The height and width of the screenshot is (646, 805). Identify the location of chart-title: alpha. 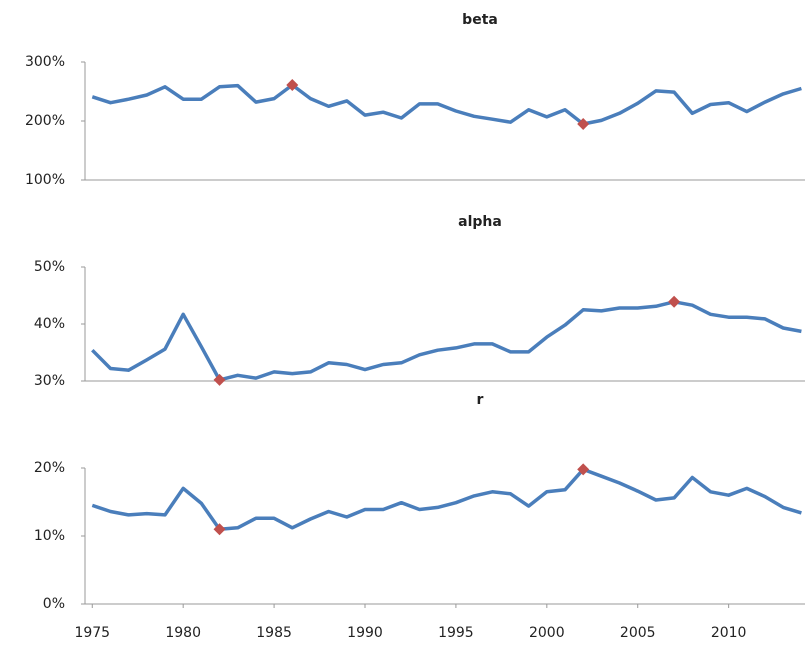
(480, 222).